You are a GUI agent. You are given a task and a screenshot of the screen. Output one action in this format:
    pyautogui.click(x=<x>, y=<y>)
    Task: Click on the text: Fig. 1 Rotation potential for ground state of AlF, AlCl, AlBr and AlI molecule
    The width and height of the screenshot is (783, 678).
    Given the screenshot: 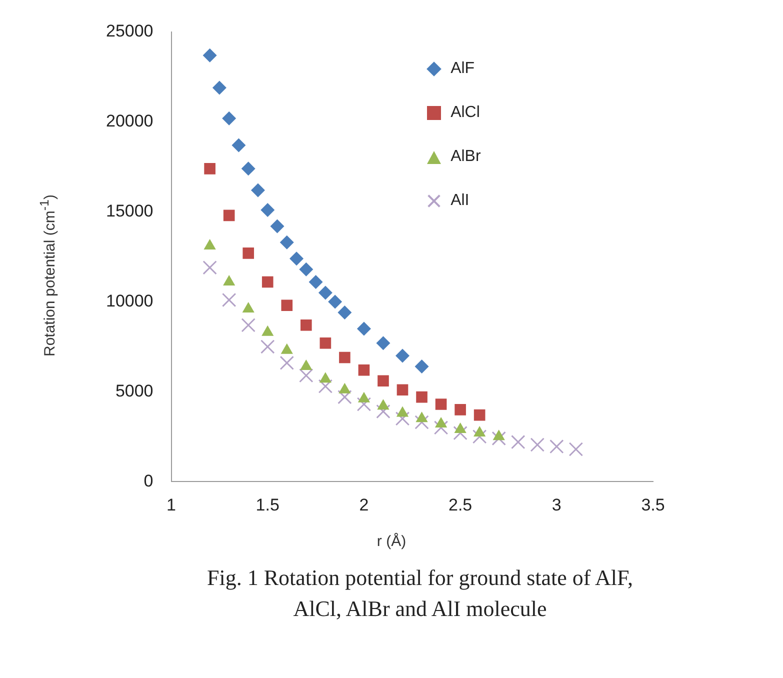 What is the action you would take?
    pyautogui.click(x=420, y=593)
    